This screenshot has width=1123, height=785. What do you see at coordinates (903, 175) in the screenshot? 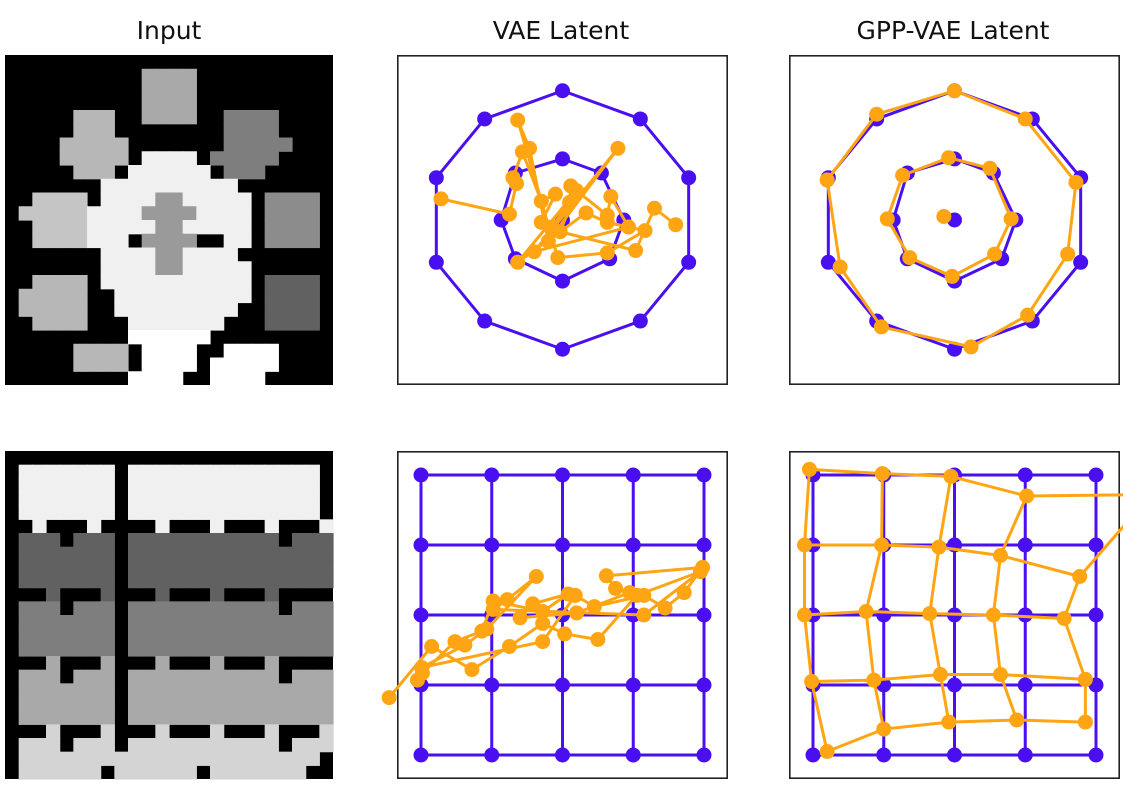
I see `gpp-vae-latent-point` at bounding box center [903, 175].